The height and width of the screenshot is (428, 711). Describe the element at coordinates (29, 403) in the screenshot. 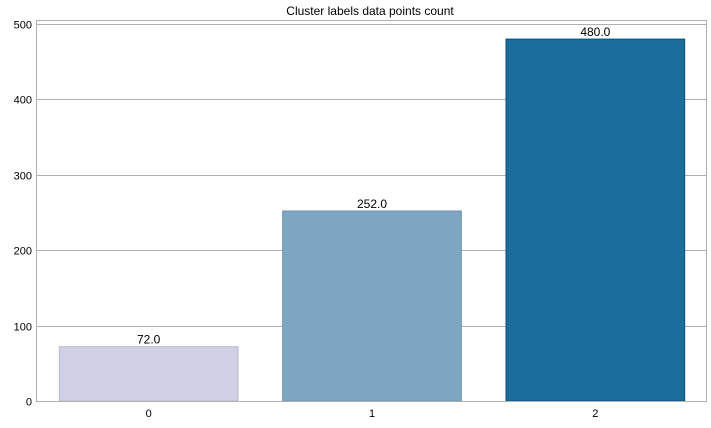

I see `y-tick-label: 0` at that location.